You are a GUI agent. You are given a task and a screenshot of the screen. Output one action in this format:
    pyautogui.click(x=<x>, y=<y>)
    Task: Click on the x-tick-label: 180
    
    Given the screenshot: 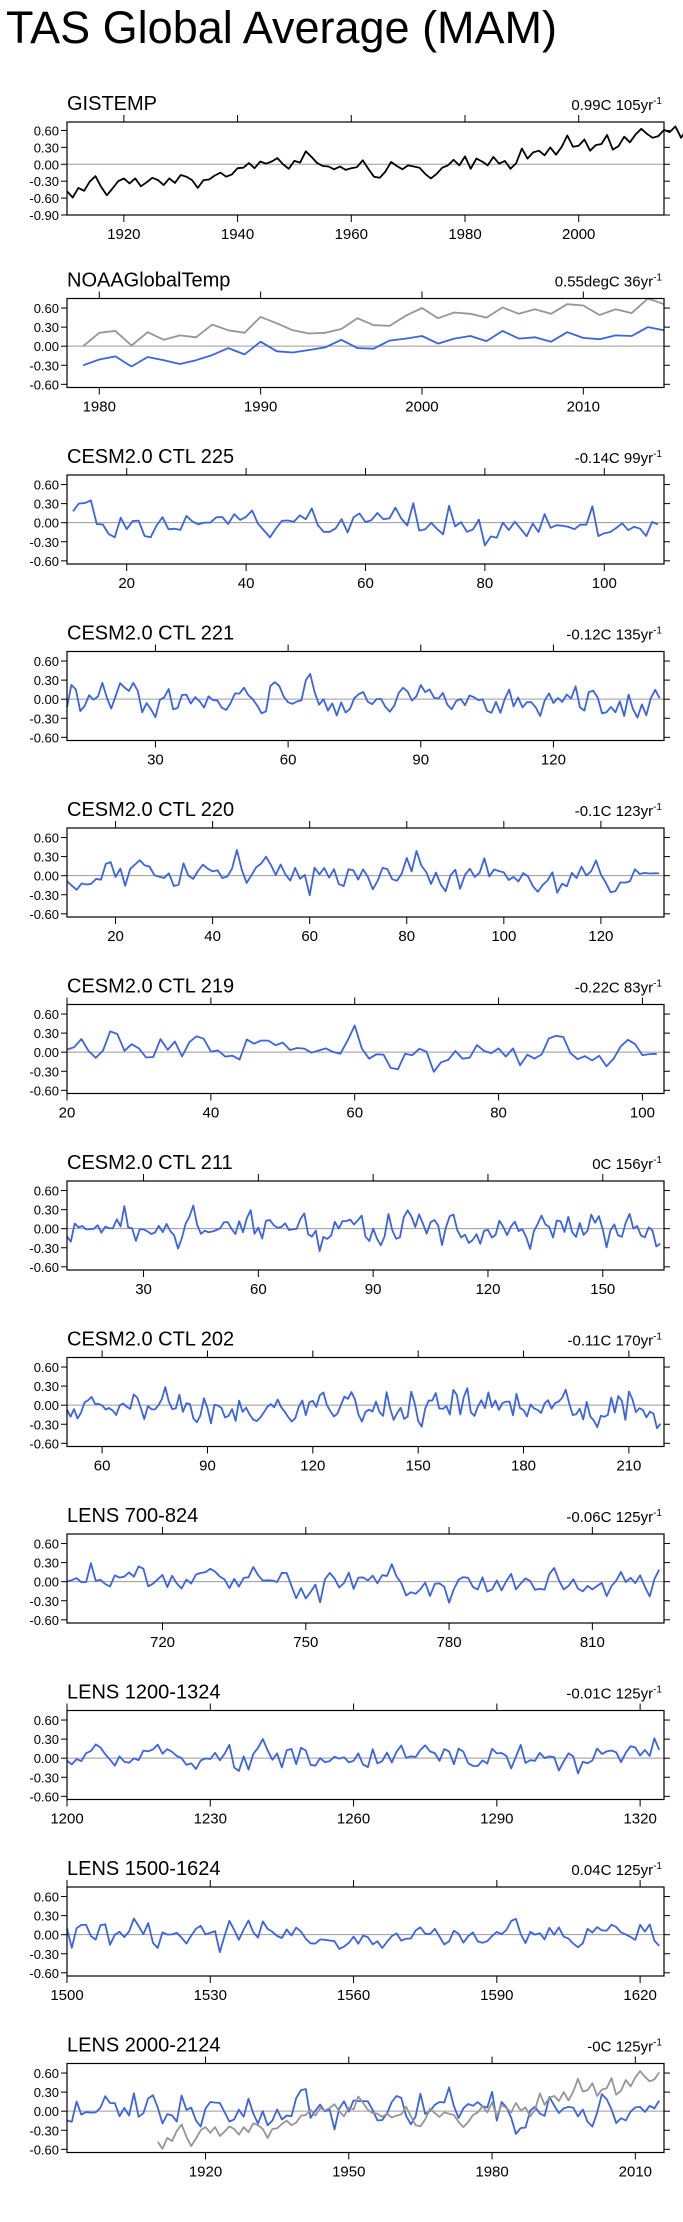 What is the action you would take?
    pyautogui.click(x=523, y=1466)
    